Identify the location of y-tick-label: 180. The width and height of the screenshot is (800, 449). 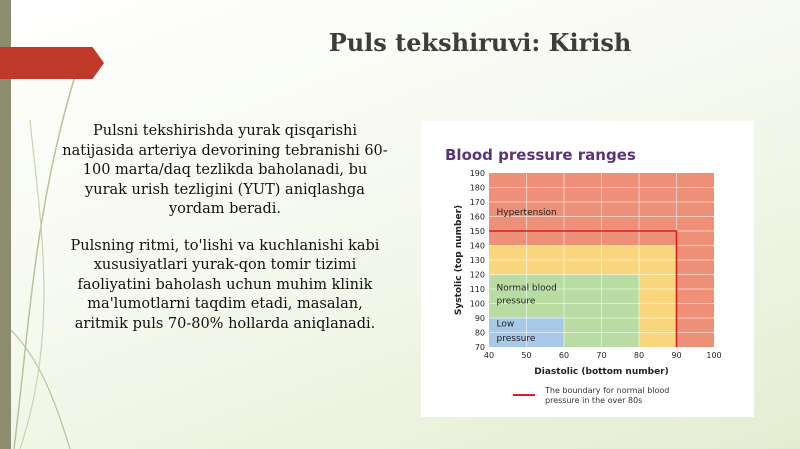
(477, 188).